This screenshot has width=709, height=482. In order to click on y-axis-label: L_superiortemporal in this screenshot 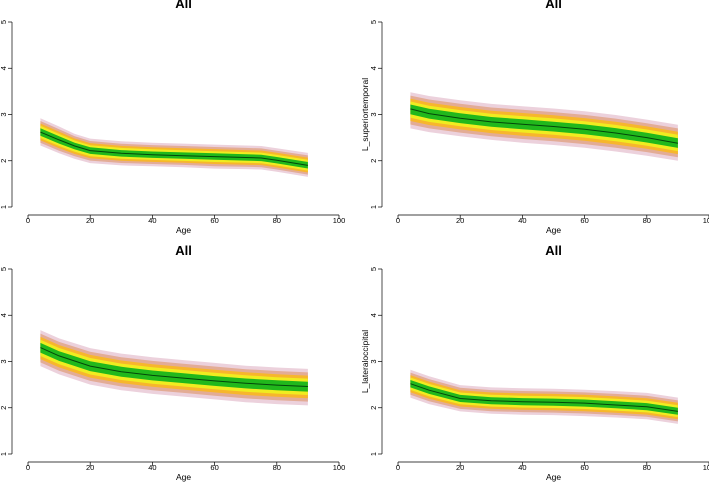, I will do `click(365, 114)`.